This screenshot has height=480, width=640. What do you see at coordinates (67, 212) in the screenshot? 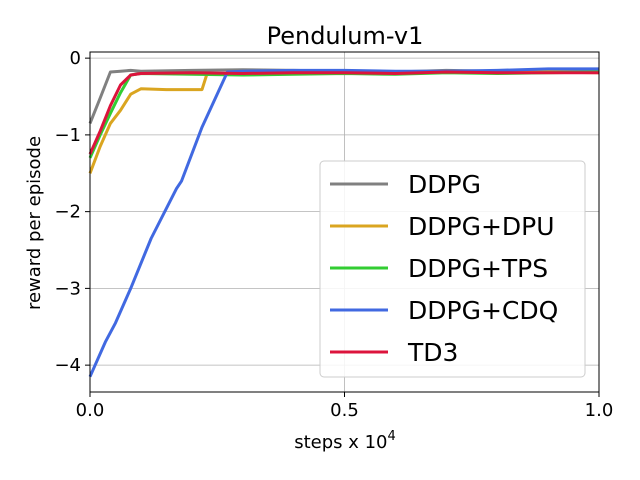
I see `y-tick-label: −2` at bounding box center [67, 212].